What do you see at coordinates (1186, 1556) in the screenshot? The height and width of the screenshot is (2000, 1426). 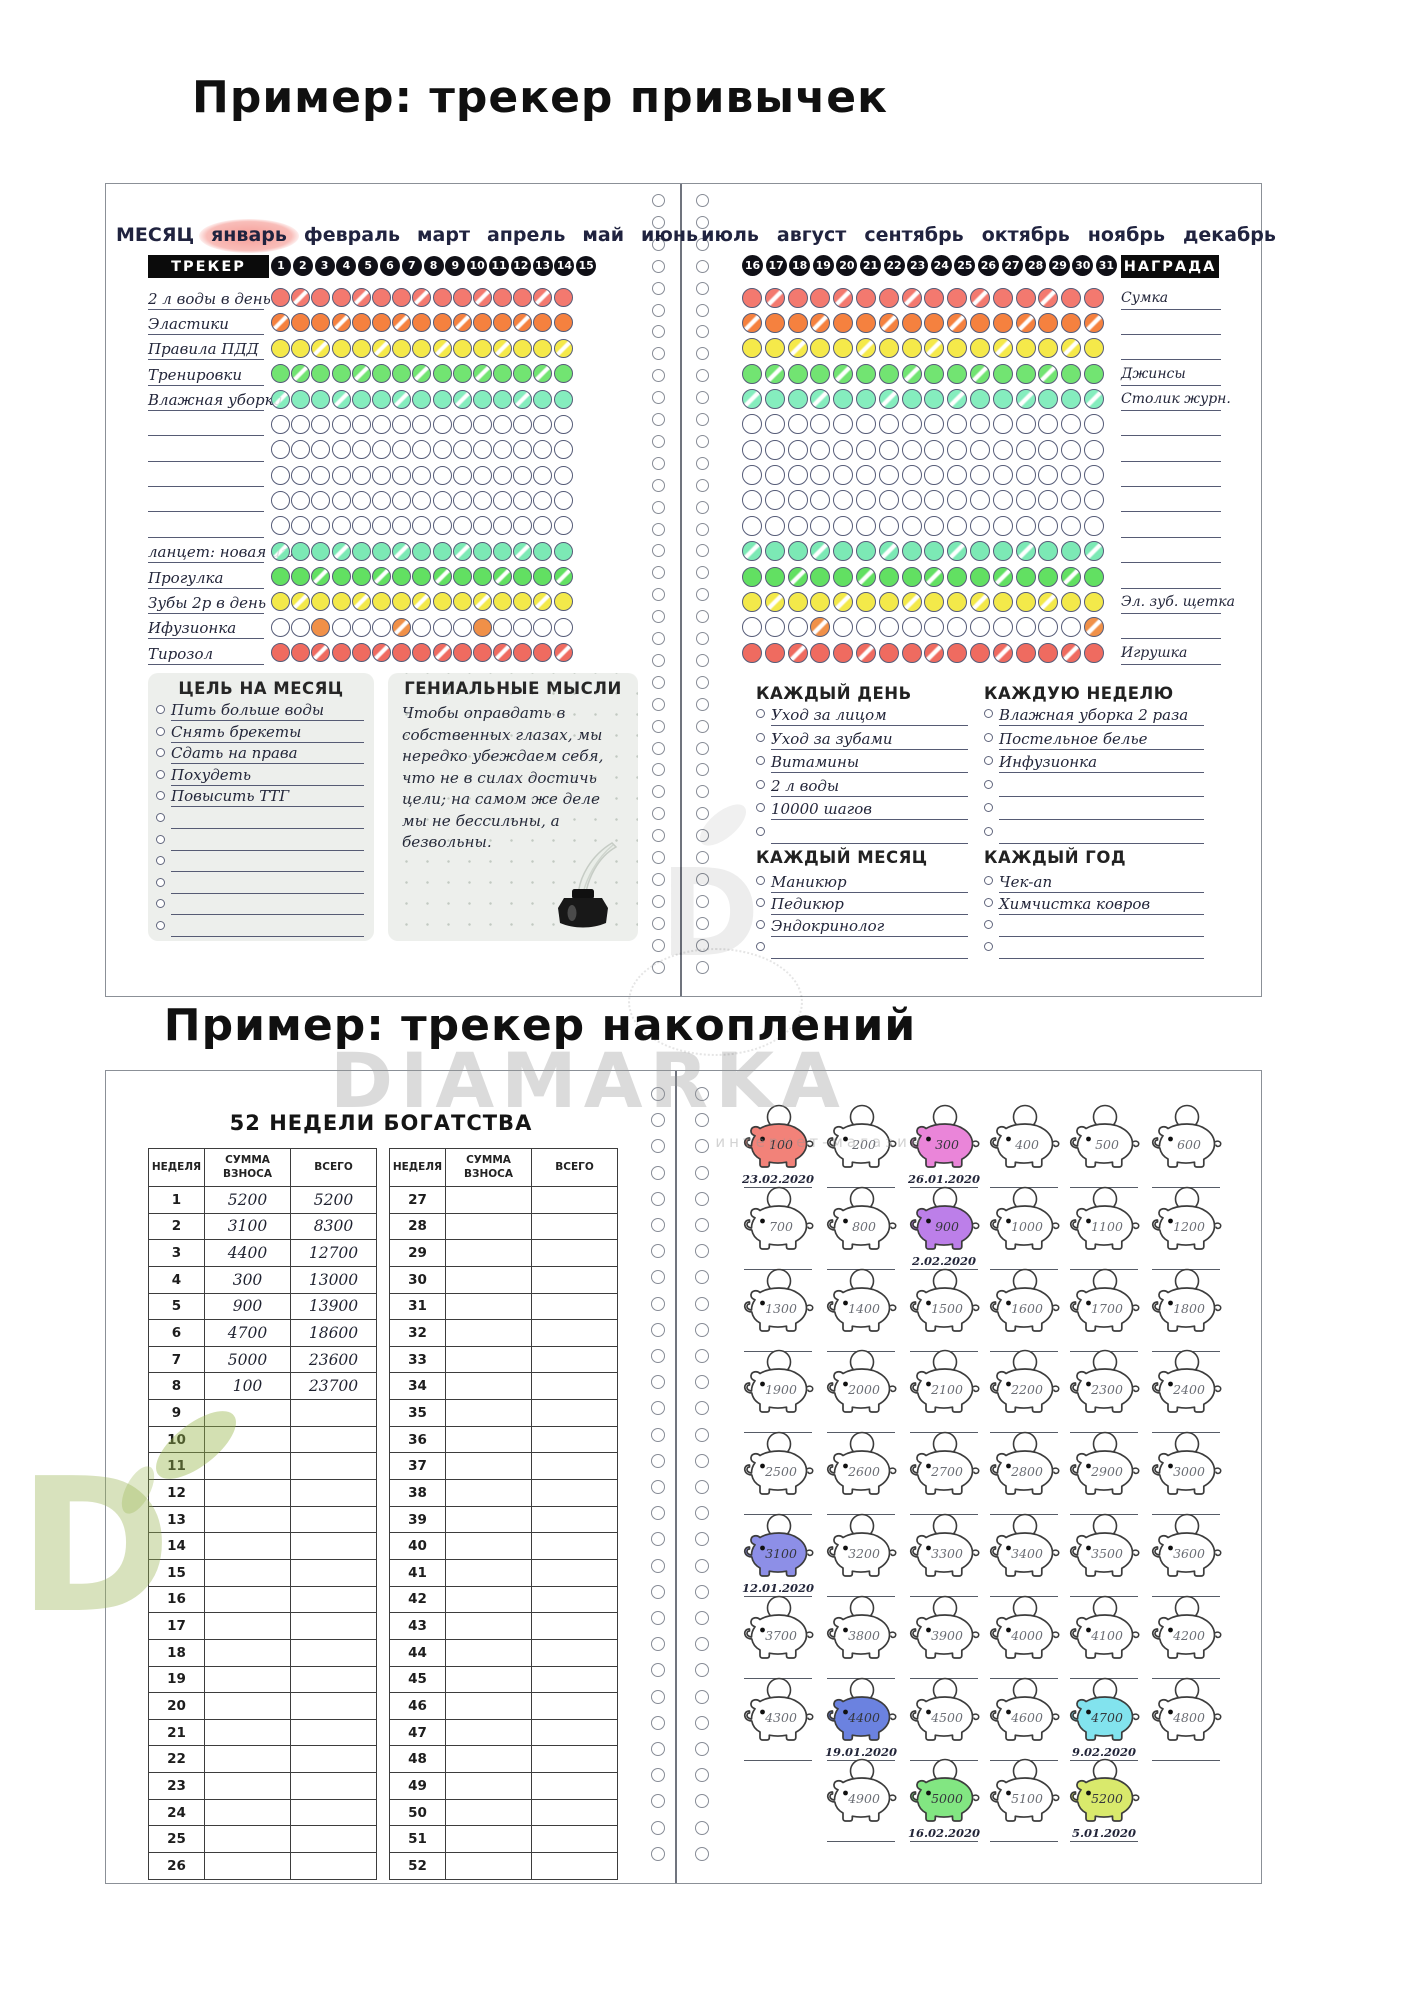 I see `piggy-bank: 3600` at bounding box center [1186, 1556].